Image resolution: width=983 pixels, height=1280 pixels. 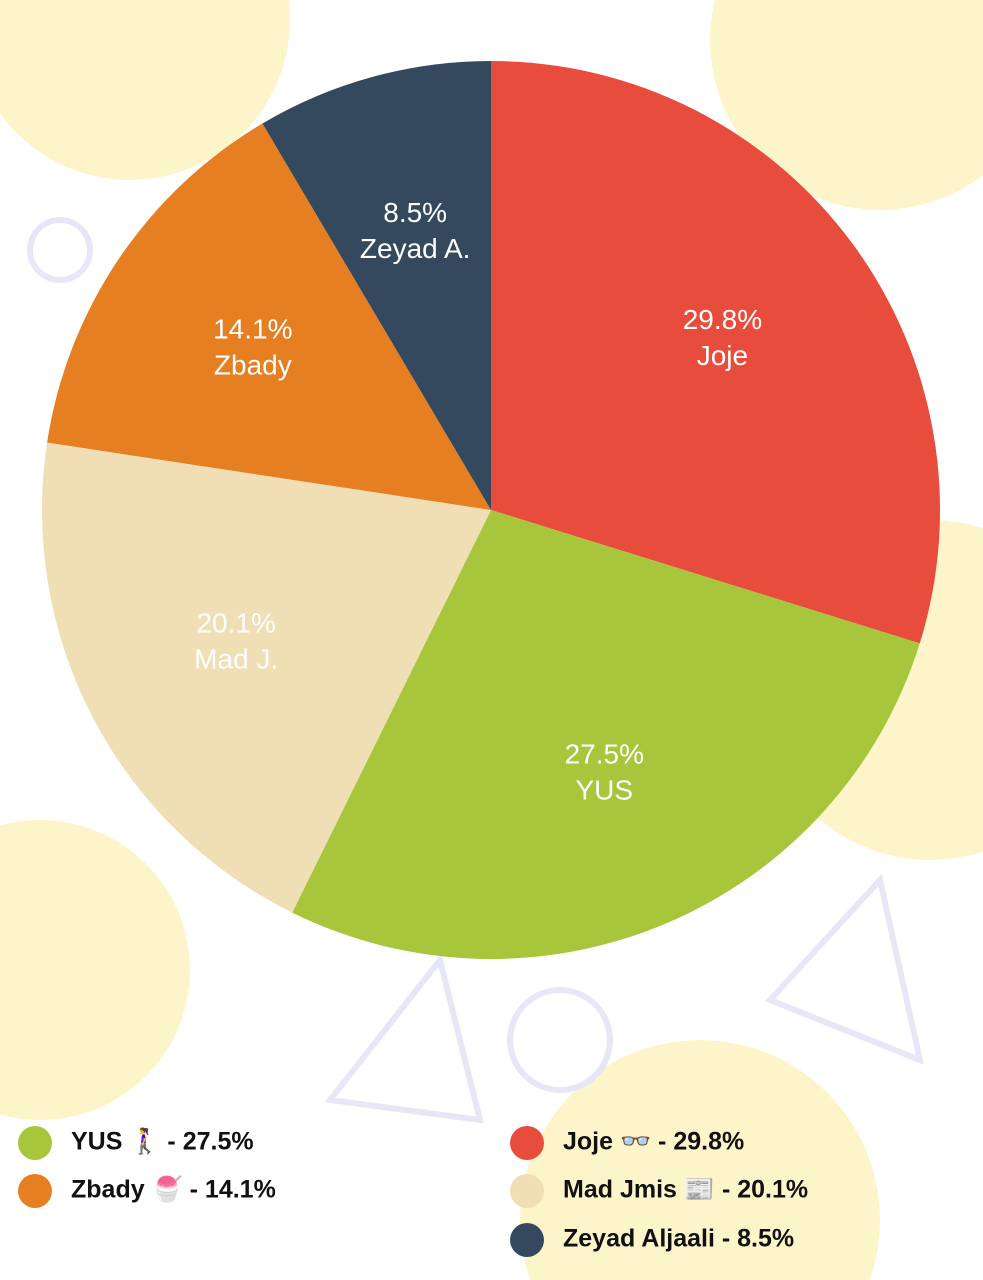 What do you see at coordinates (236, 658) in the screenshot?
I see `slice-name-label: Mad J.` at bounding box center [236, 658].